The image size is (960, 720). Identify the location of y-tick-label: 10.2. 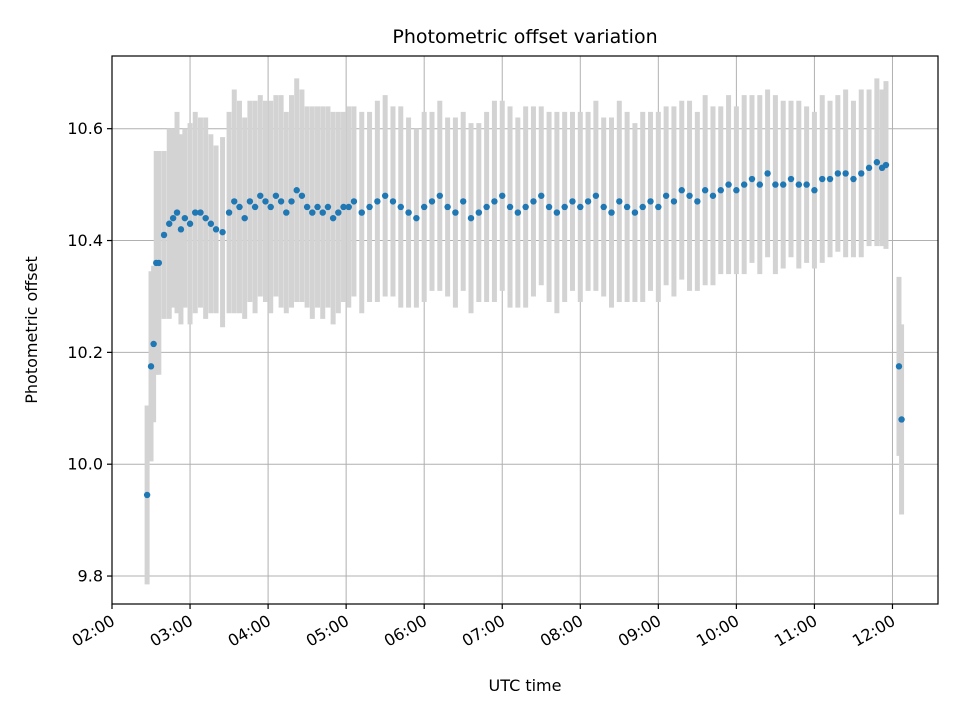
(85, 352).